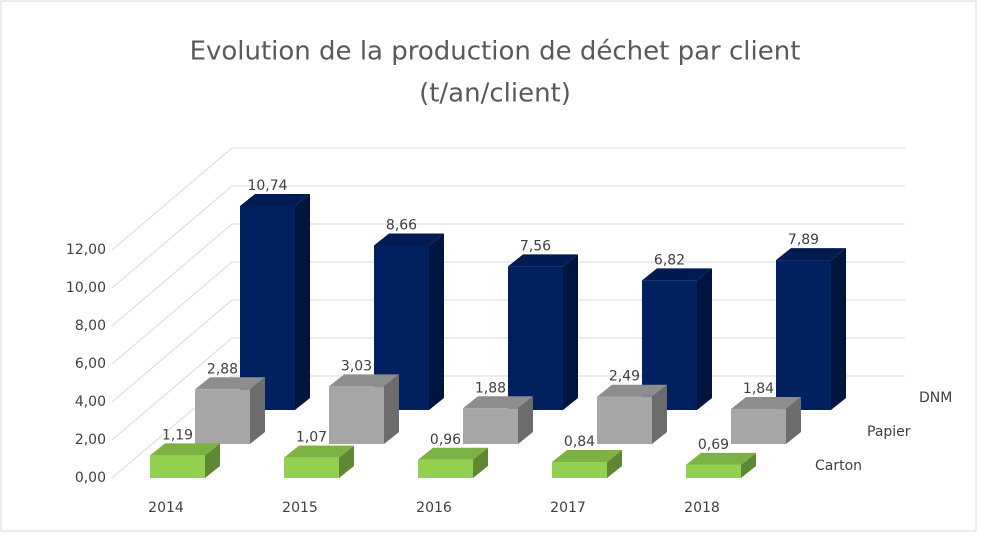  What do you see at coordinates (568, 508) in the screenshot?
I see `x-tick-label: 2017` at bounding box center [568, 508].